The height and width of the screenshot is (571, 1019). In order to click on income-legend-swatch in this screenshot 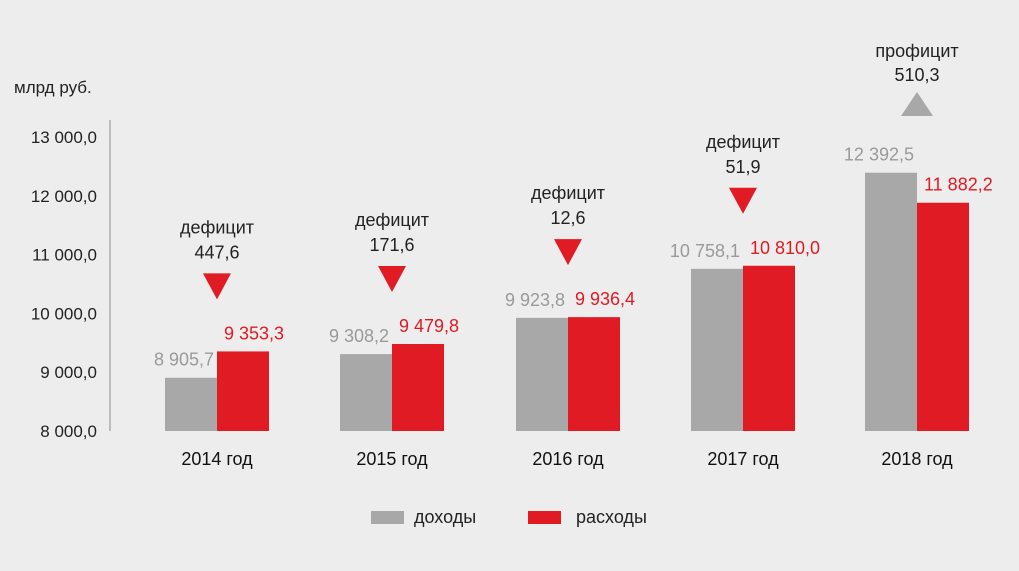, I will do `click(387, 517)`.